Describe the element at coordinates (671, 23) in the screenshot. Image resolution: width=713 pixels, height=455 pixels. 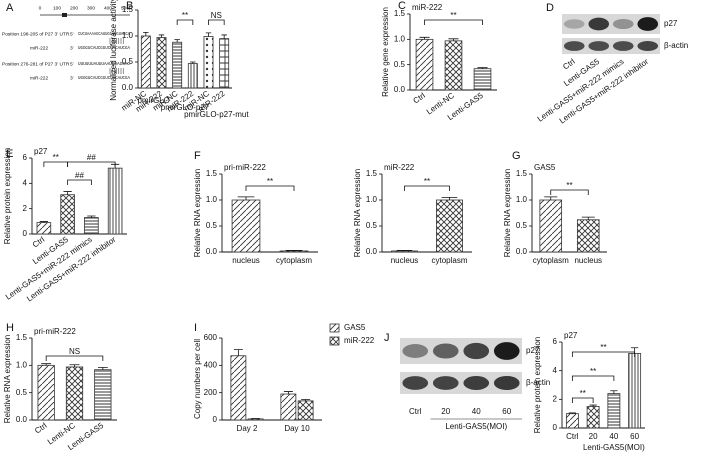
I see `blot-row-label: p27` at that location.